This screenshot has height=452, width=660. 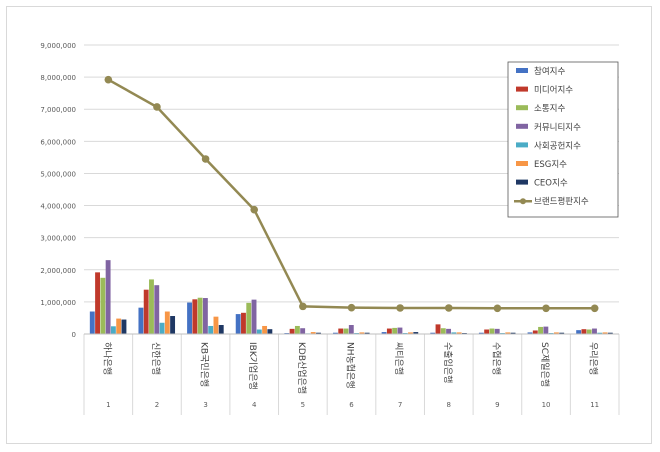 What do you see at coordinates (545, 364) in the screenshot?
I see `x-category-label: SC제일은행` at bounding box center [545, 364].